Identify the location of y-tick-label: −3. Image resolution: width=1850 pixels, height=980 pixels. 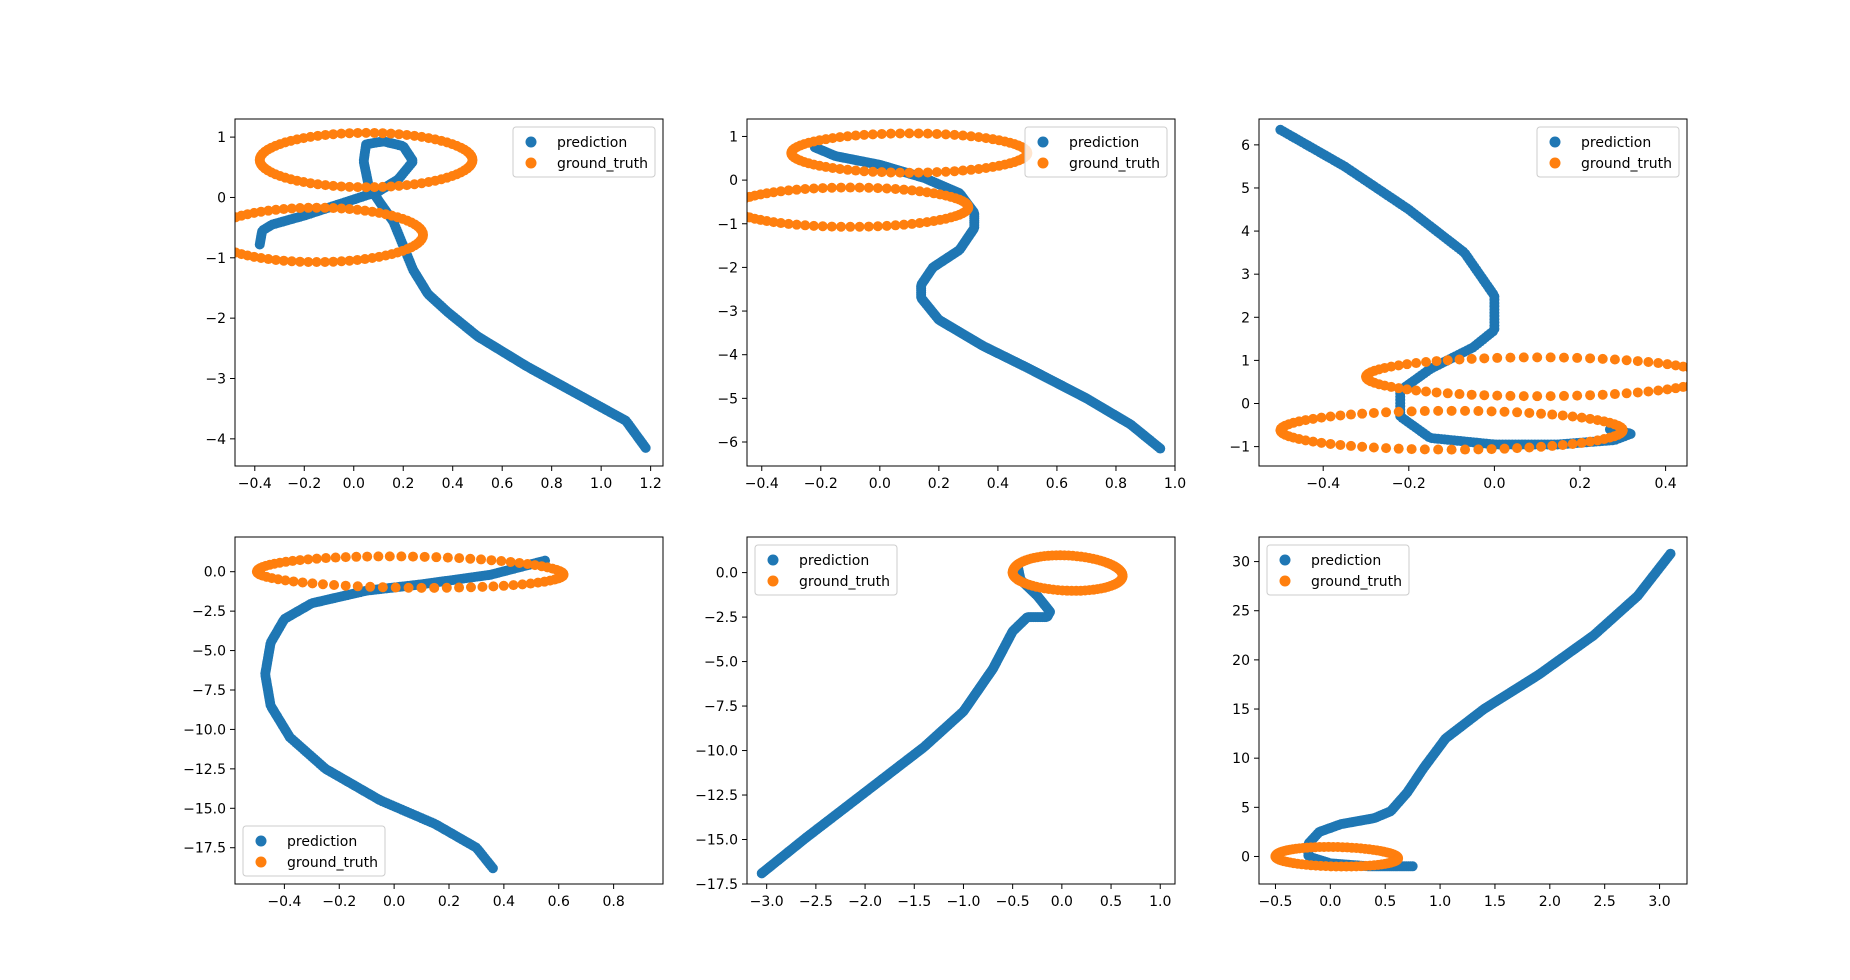
(215, 379).